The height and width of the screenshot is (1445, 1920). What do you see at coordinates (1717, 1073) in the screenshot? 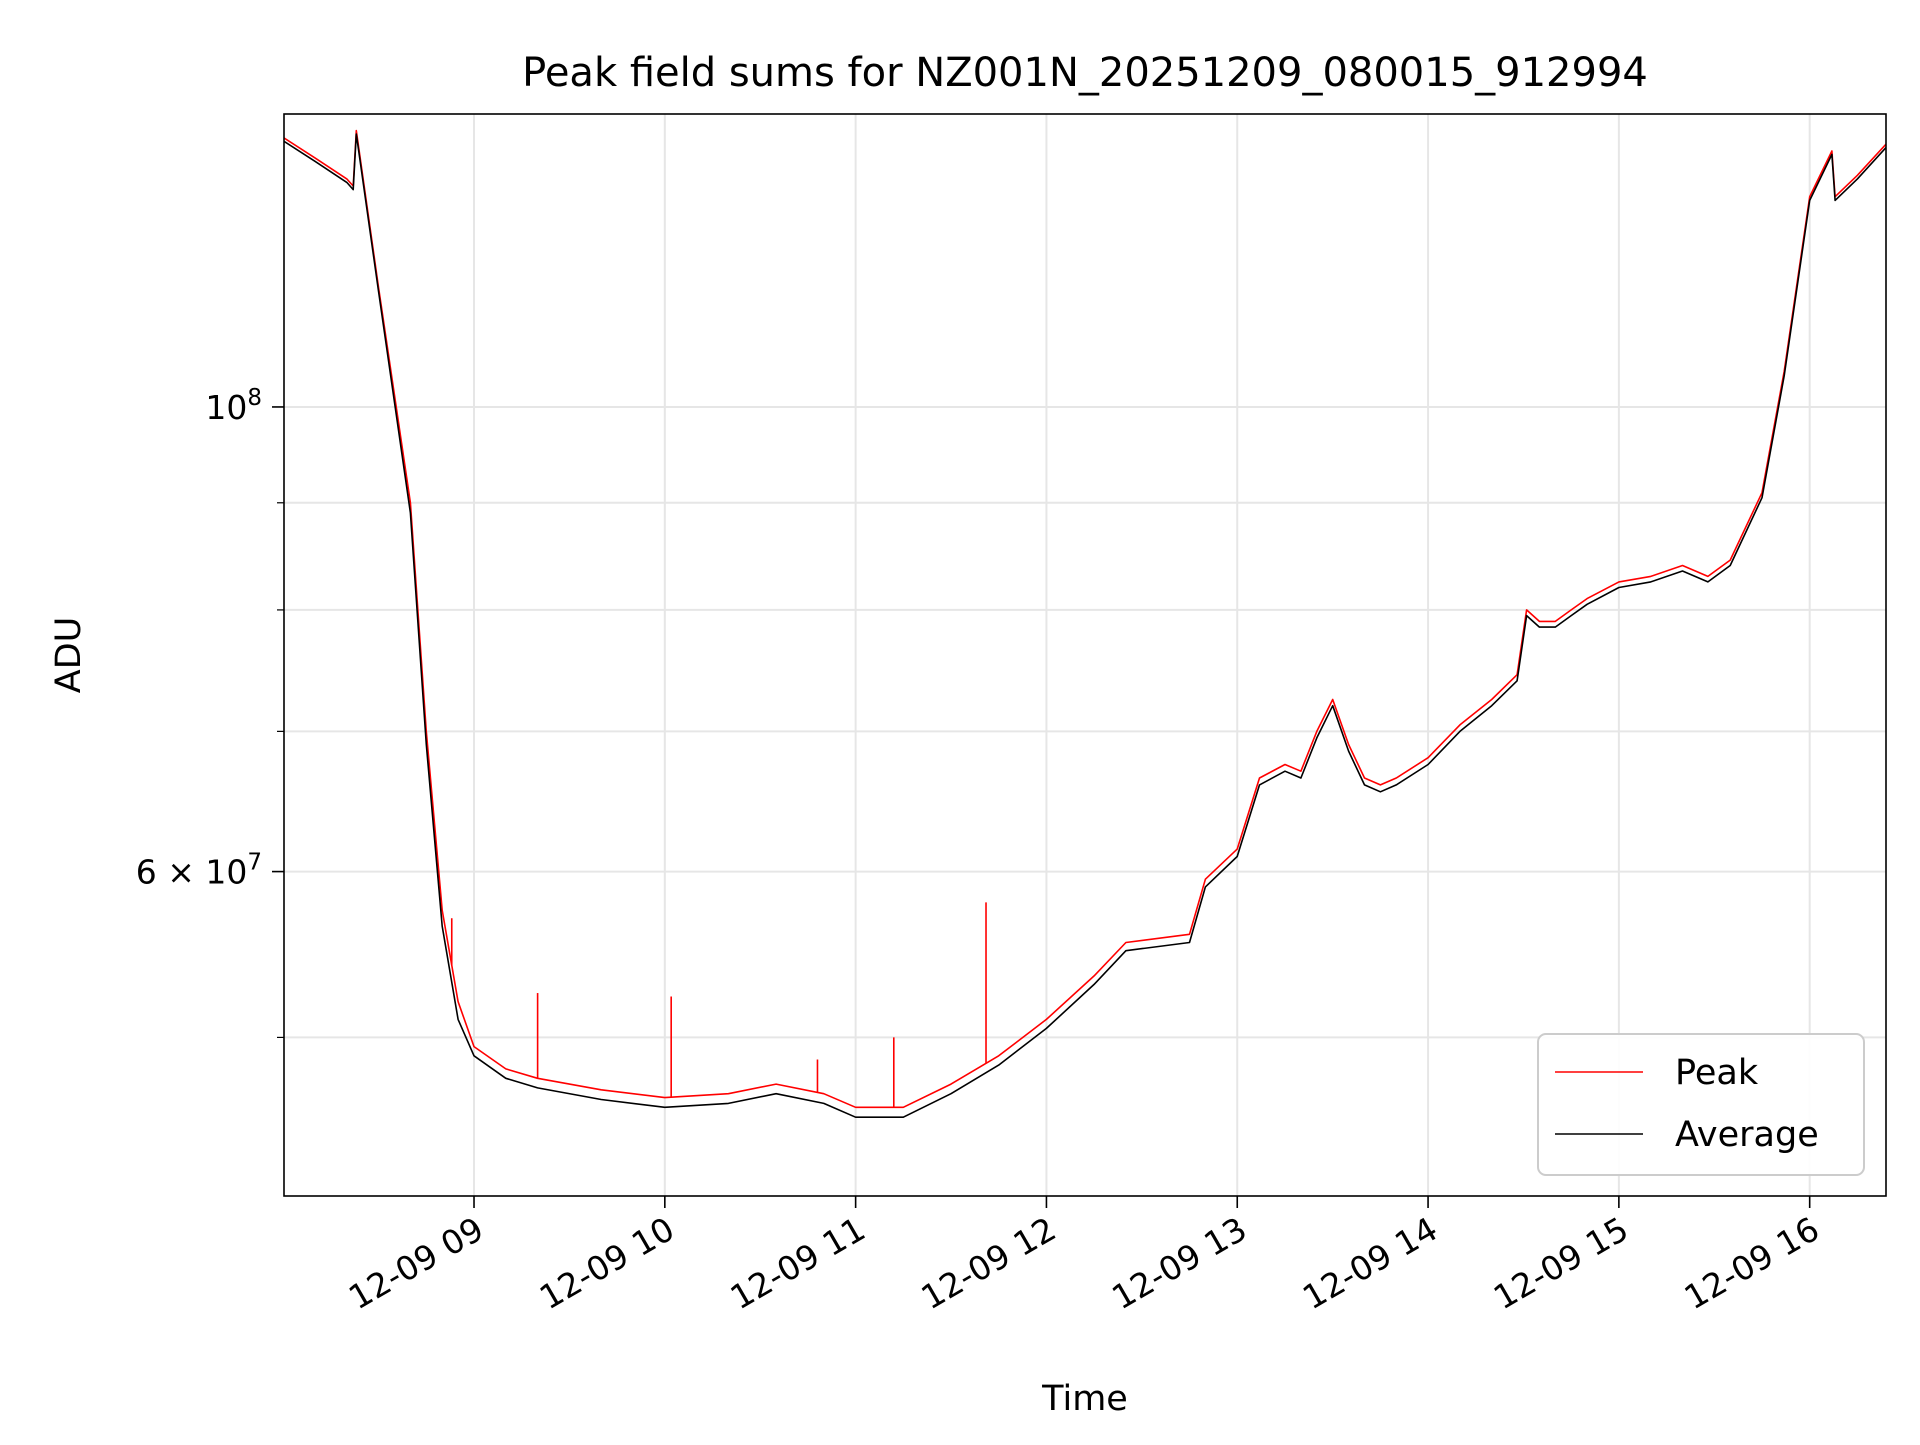
I see `legend-label-peak: Peak` at bounding box center [1717, 1073].